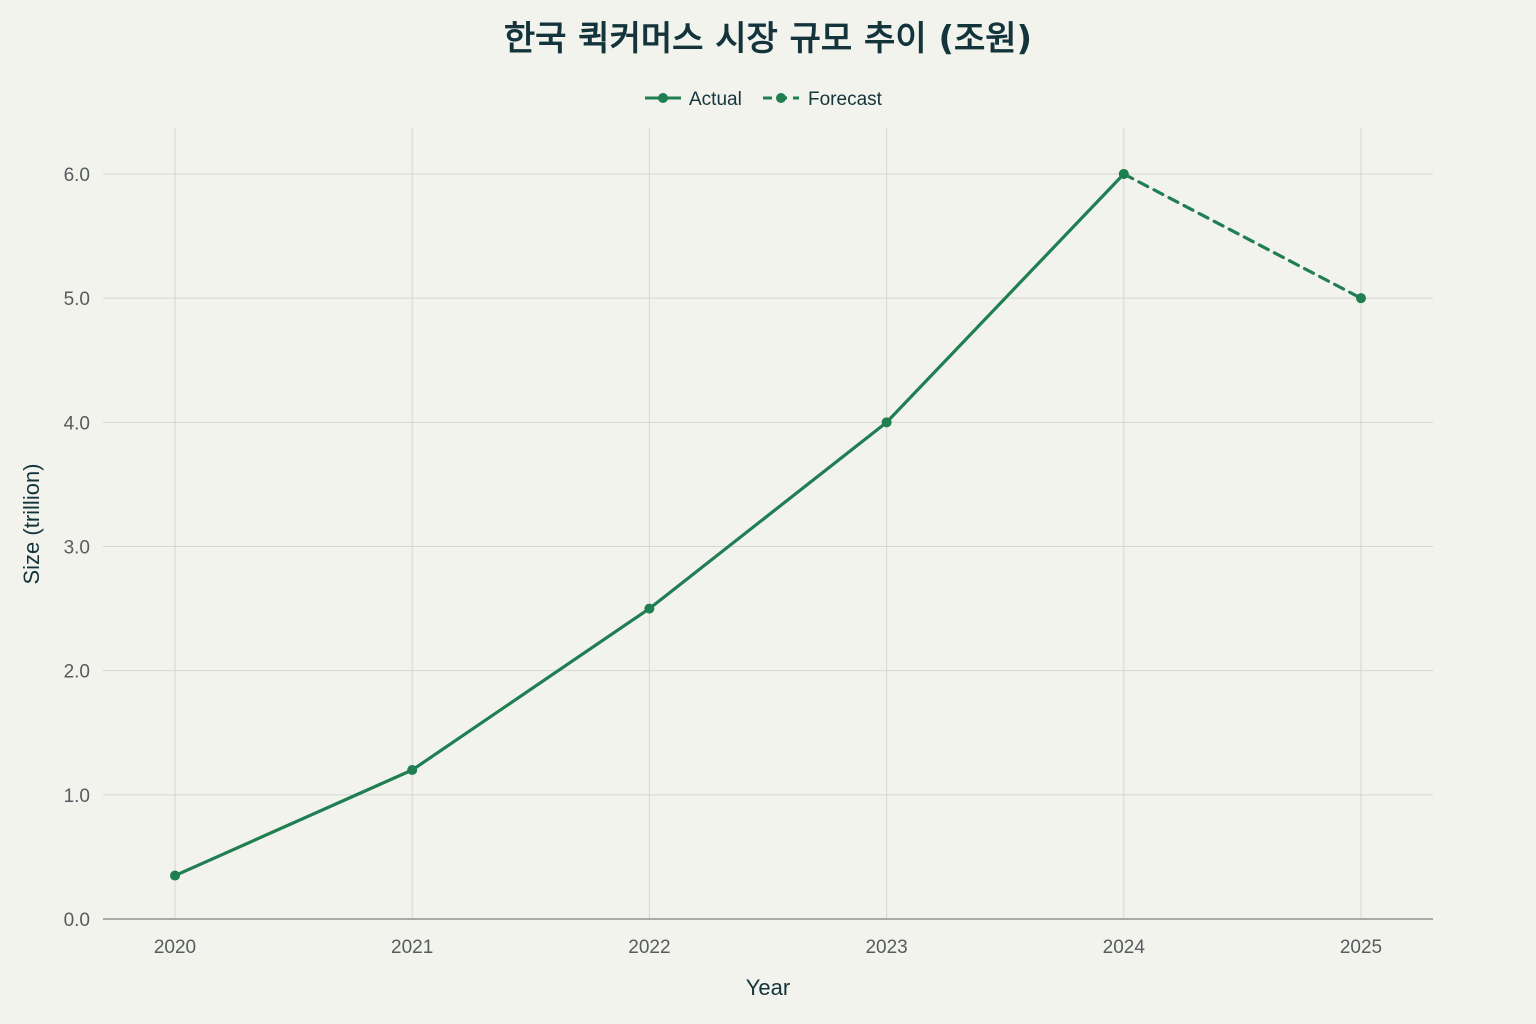 This screenshot has height=1024, width=1536. What do you see at coordinates (649, 947) in the screenshot?
I see `x-tick-label: 2022` at bounding box center [649, 947].